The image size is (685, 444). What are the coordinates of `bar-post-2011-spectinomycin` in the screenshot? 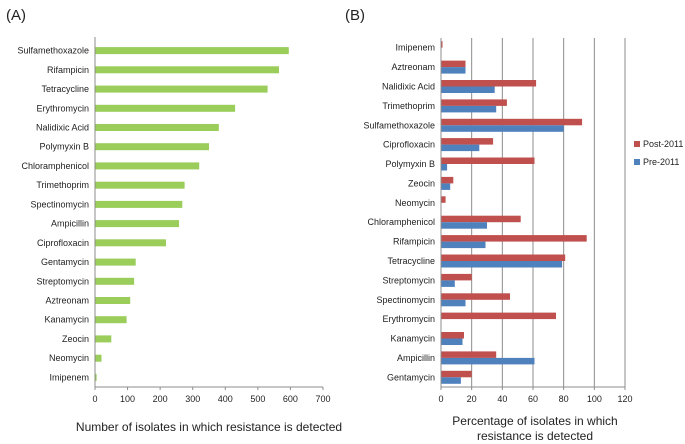 It's located at (475, 296).